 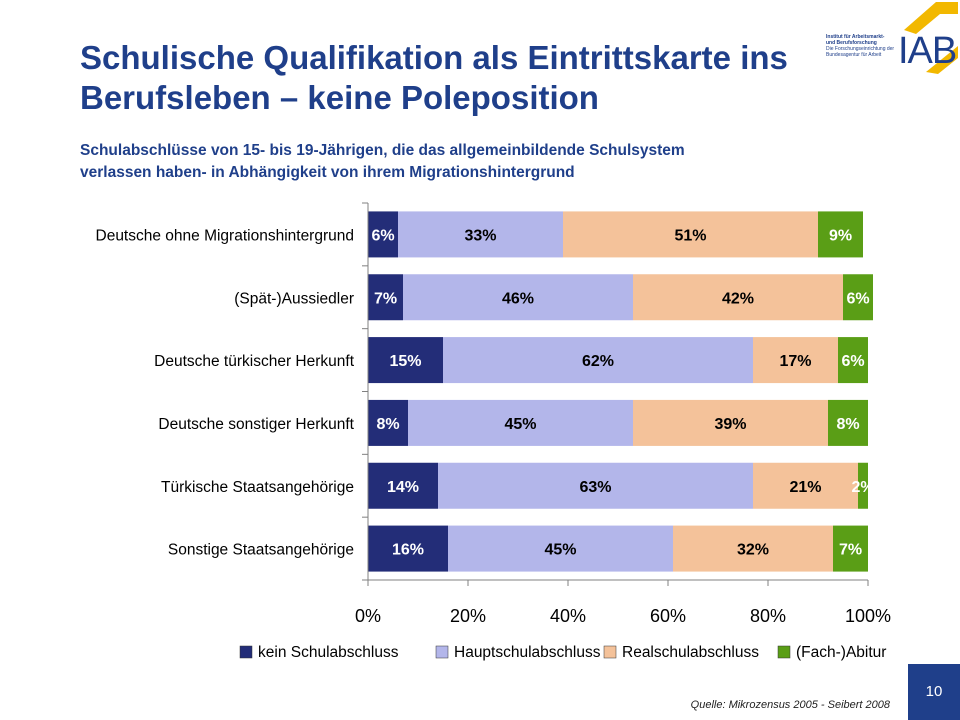 I want to click on data-label: 2%, so click(x=862, y=487).